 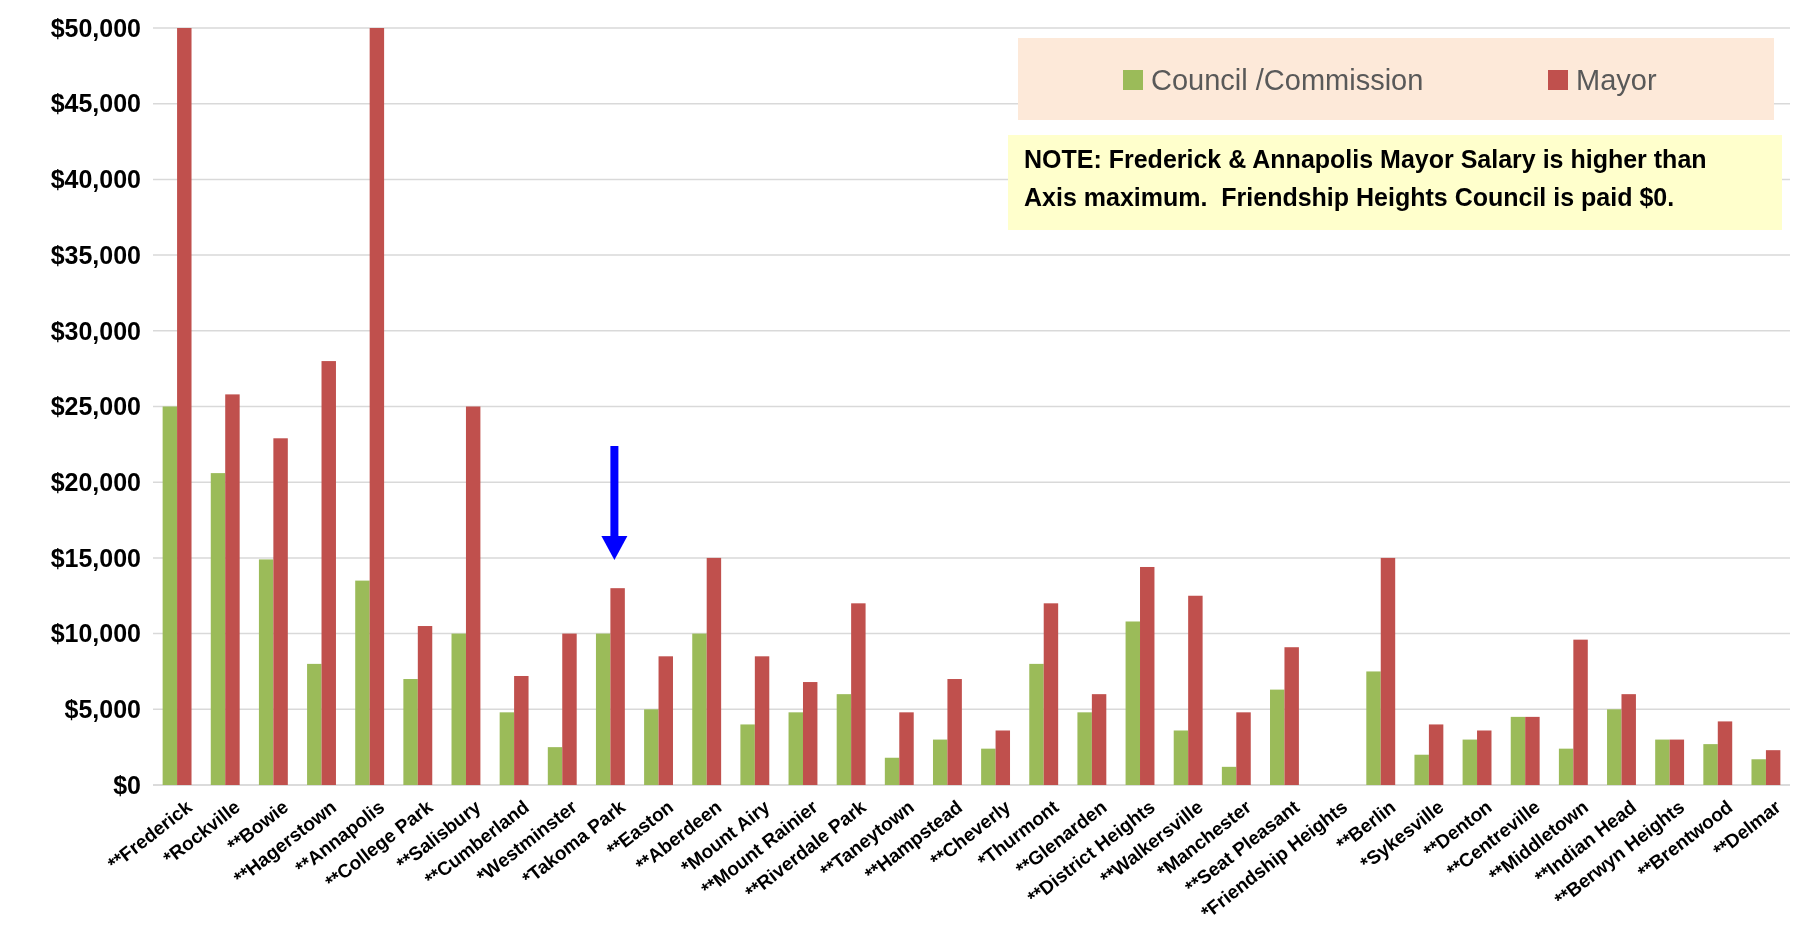 What do you see at coordinates (95, 557) in the screenshot?
I see `y-tick-label: $15,000` at bounding box center [95, 557].